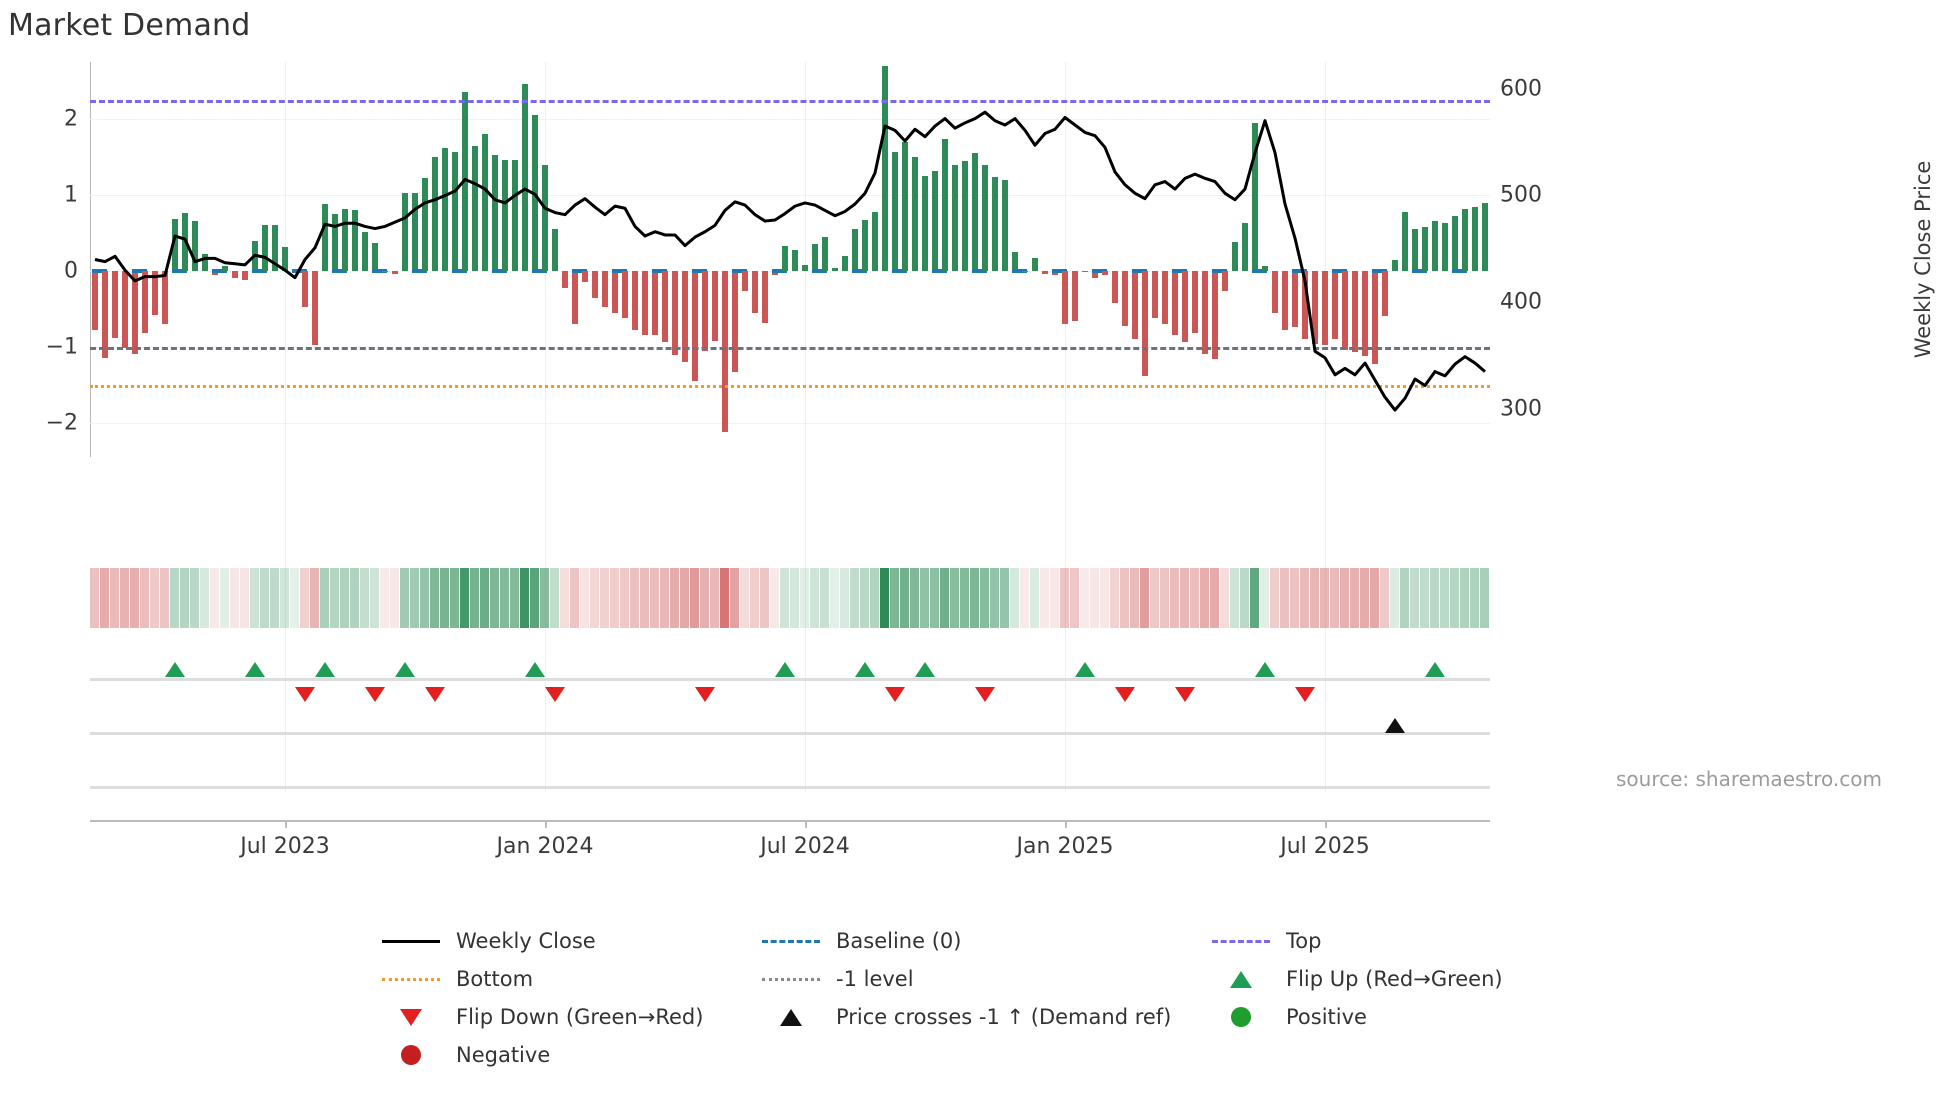  What do you see at coordinates (570, 1055) in the screenshot?
I see `legend-item: Negative` at bounding box center [570, 1055].